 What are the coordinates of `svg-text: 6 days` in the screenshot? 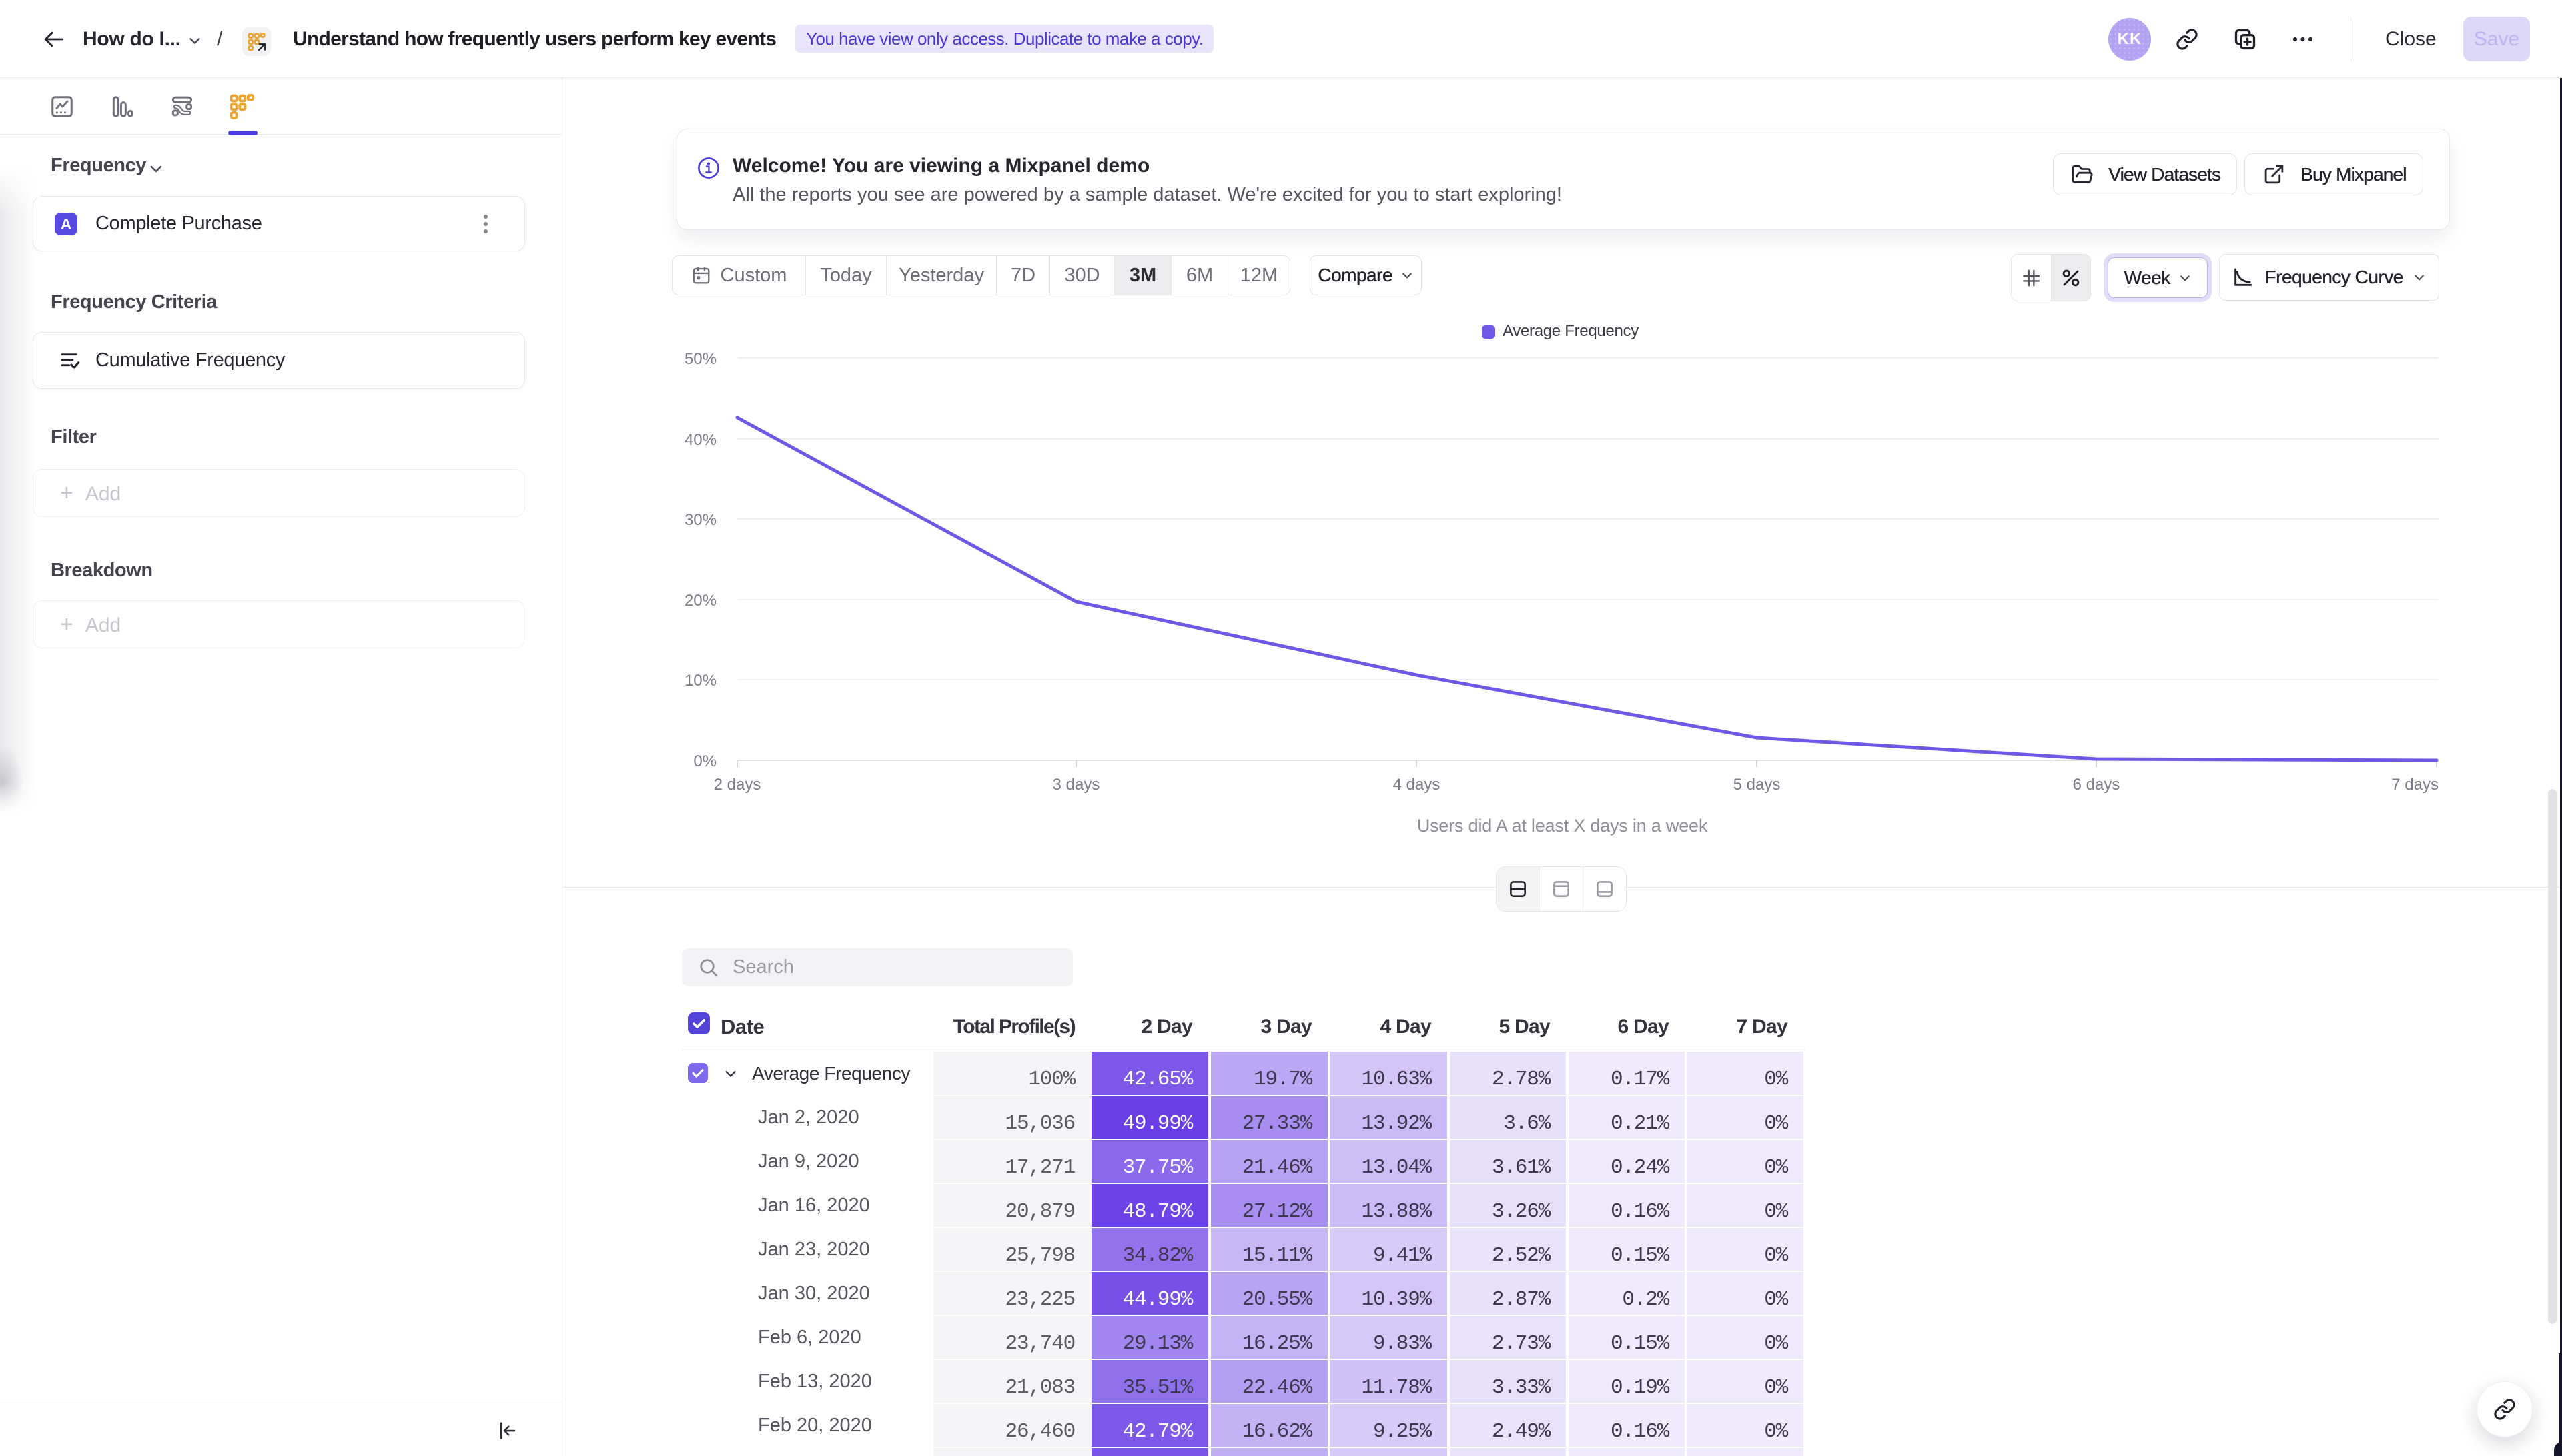 It's located at (2097, 785).